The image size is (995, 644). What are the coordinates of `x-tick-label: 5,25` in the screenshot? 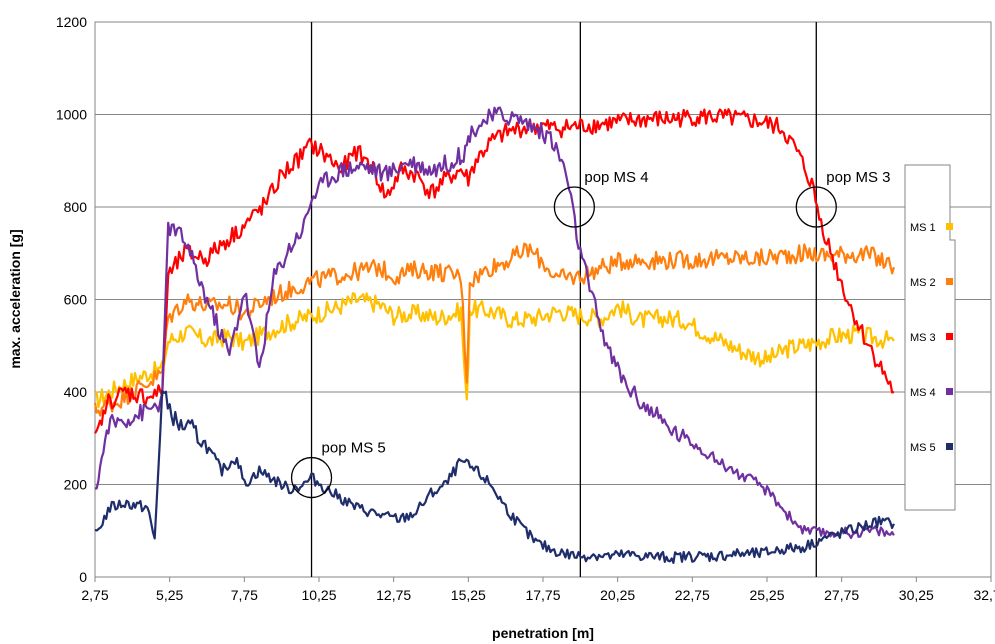 It's located at (169, 595).